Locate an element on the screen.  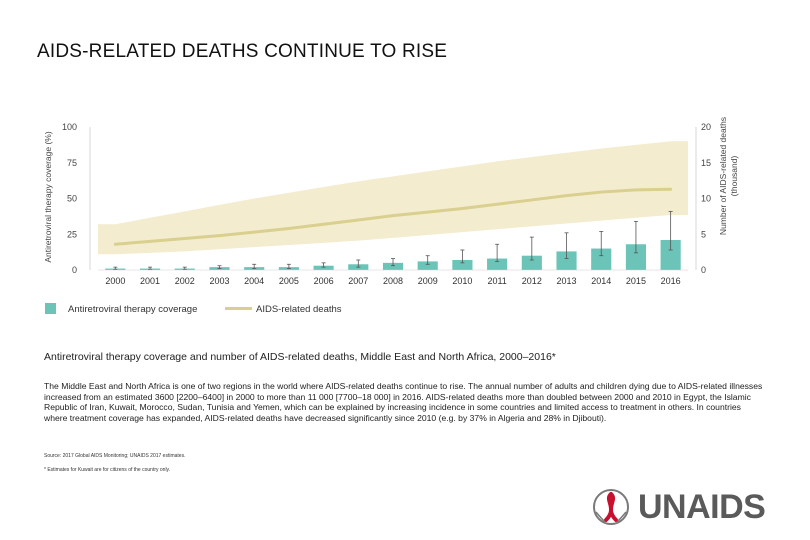
category-label-2013: 2013 is located at coordinates (567, 281).